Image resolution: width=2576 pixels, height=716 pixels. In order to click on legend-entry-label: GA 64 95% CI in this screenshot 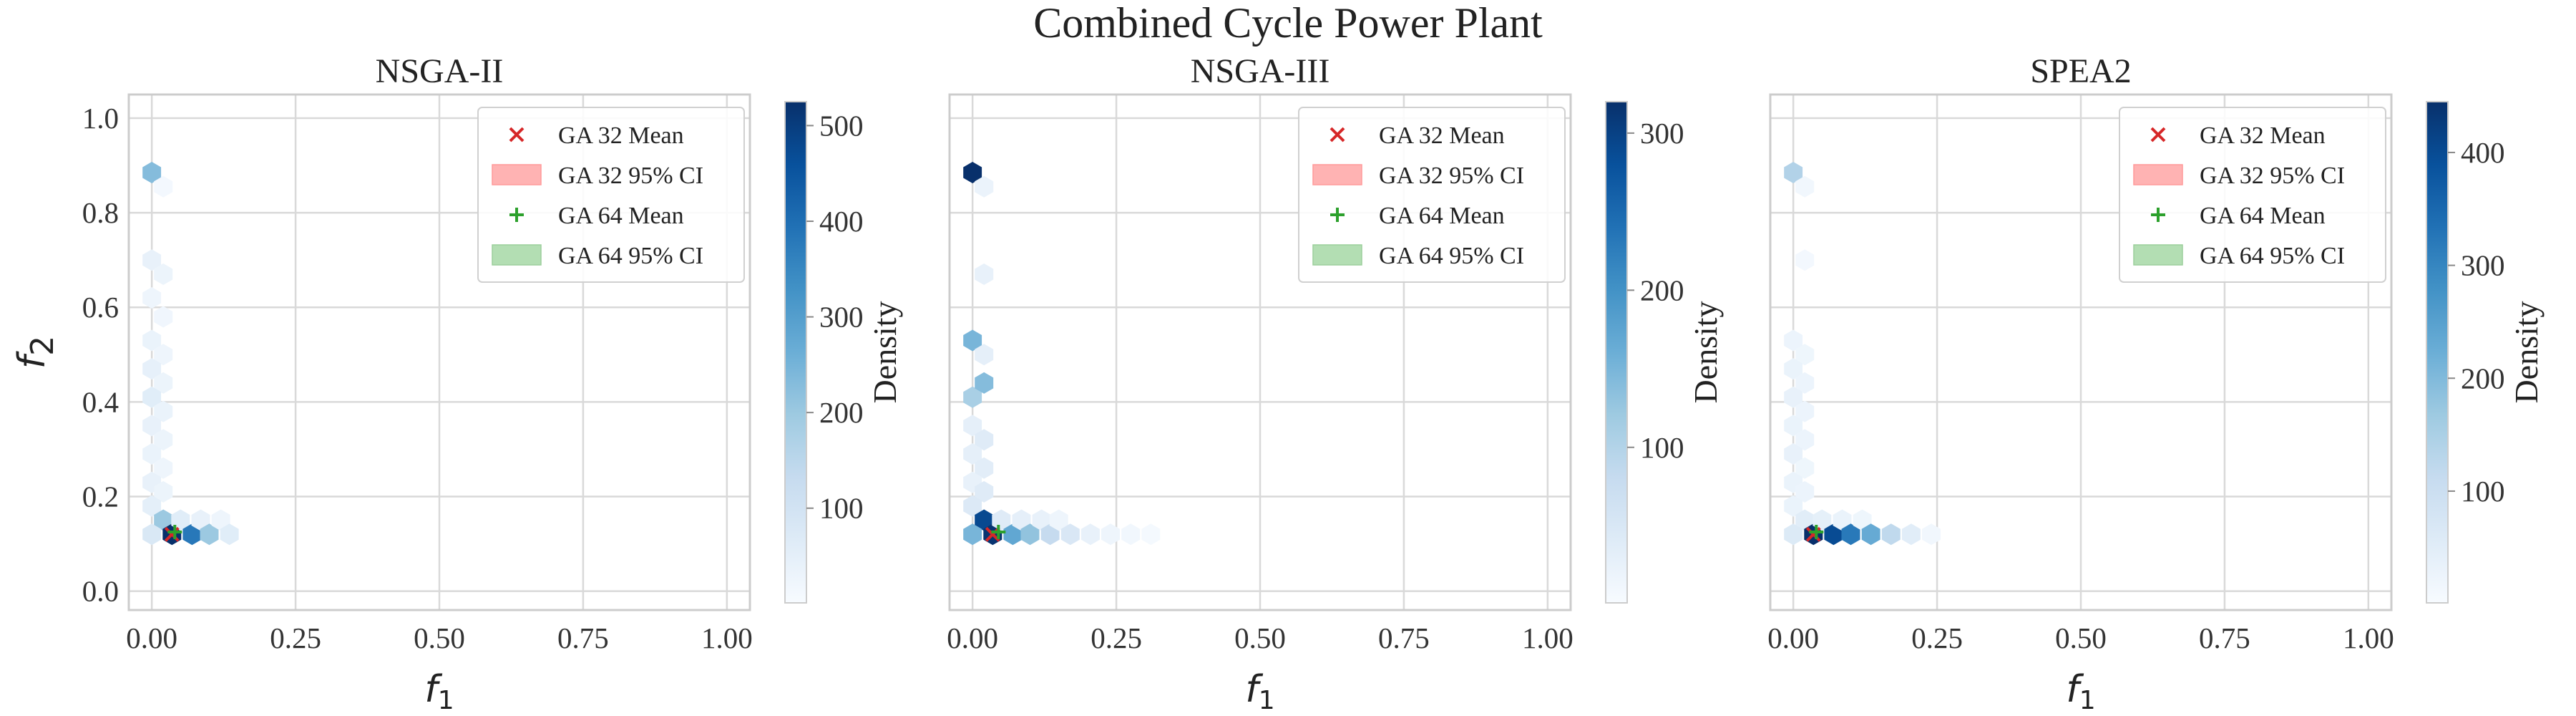, I will do `click(1451, 256)`.